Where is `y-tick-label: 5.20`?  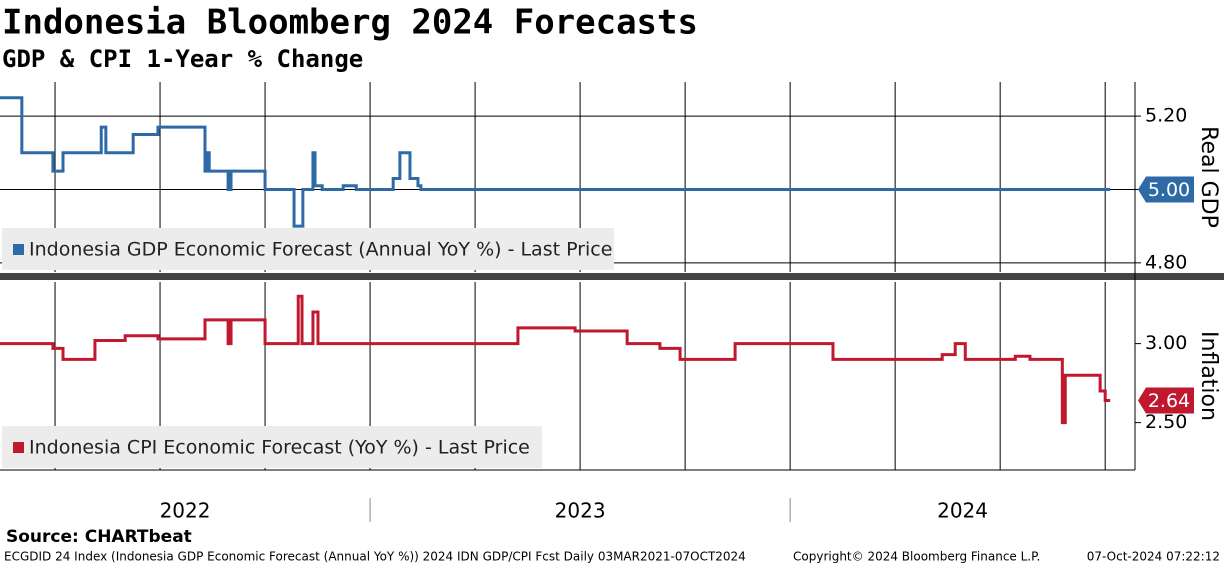
y-tick-label: 5.20 is located at coordinates (1166, 116).